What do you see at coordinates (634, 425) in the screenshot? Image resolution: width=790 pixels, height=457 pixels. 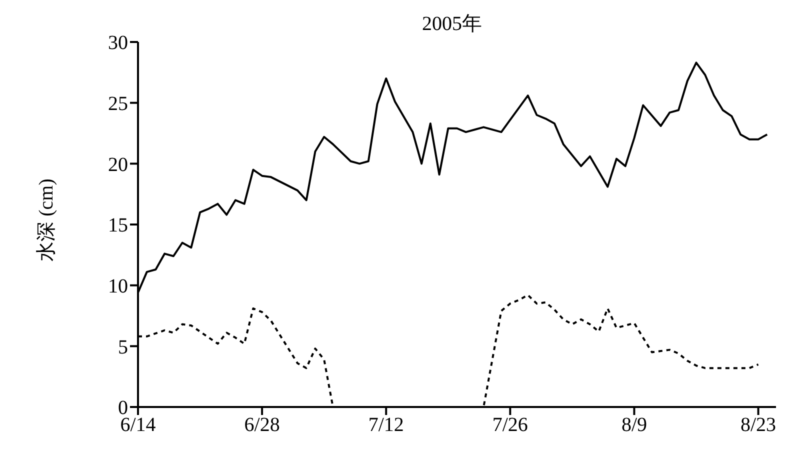 I see `x-tick-label: 8/9` at bounding box center [634, 425].